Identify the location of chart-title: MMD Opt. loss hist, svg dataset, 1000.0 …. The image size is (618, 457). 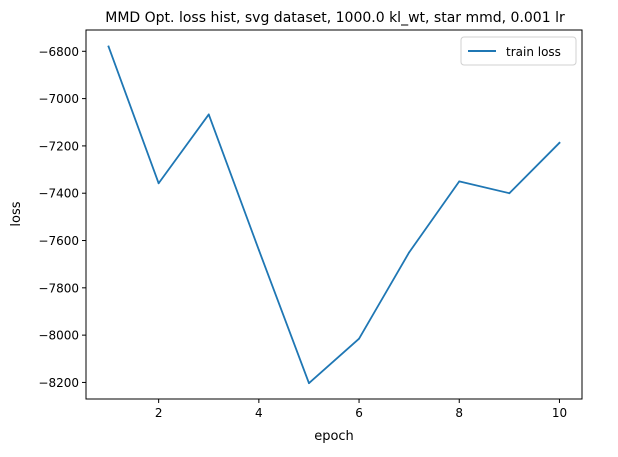
(335, 18).